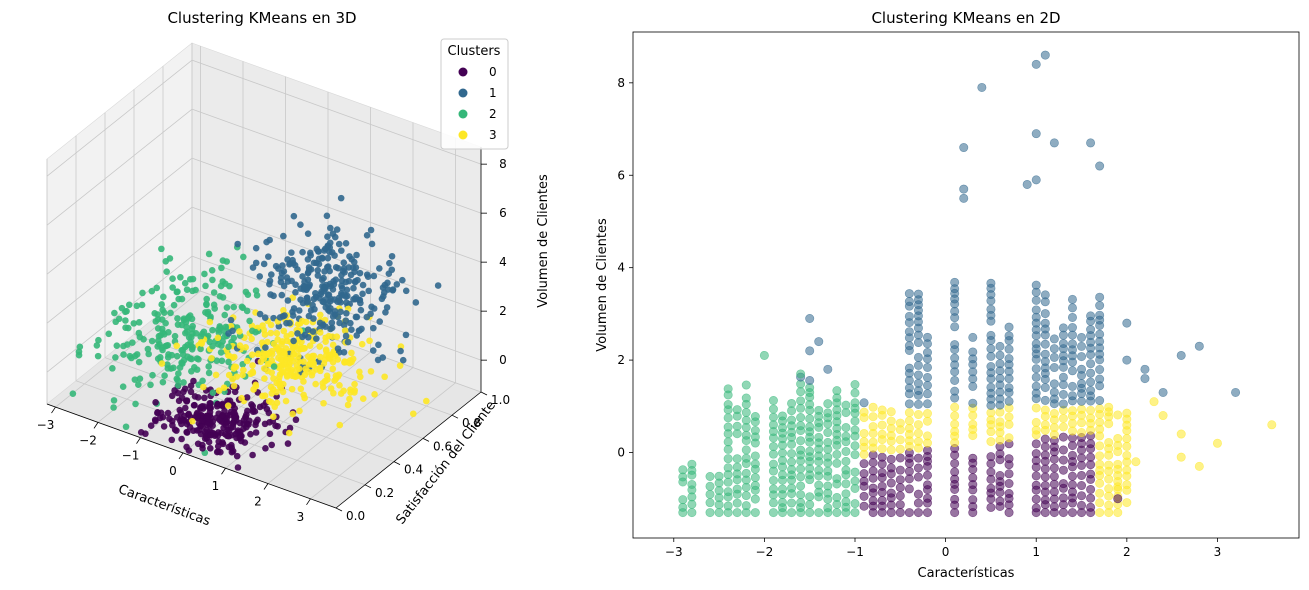 Image resolution: width=1309 pixels, height=590 pixels. Describe the element at coordinates (621, 83) in the screenshot. I see `y-tick-label: 8` at that location.